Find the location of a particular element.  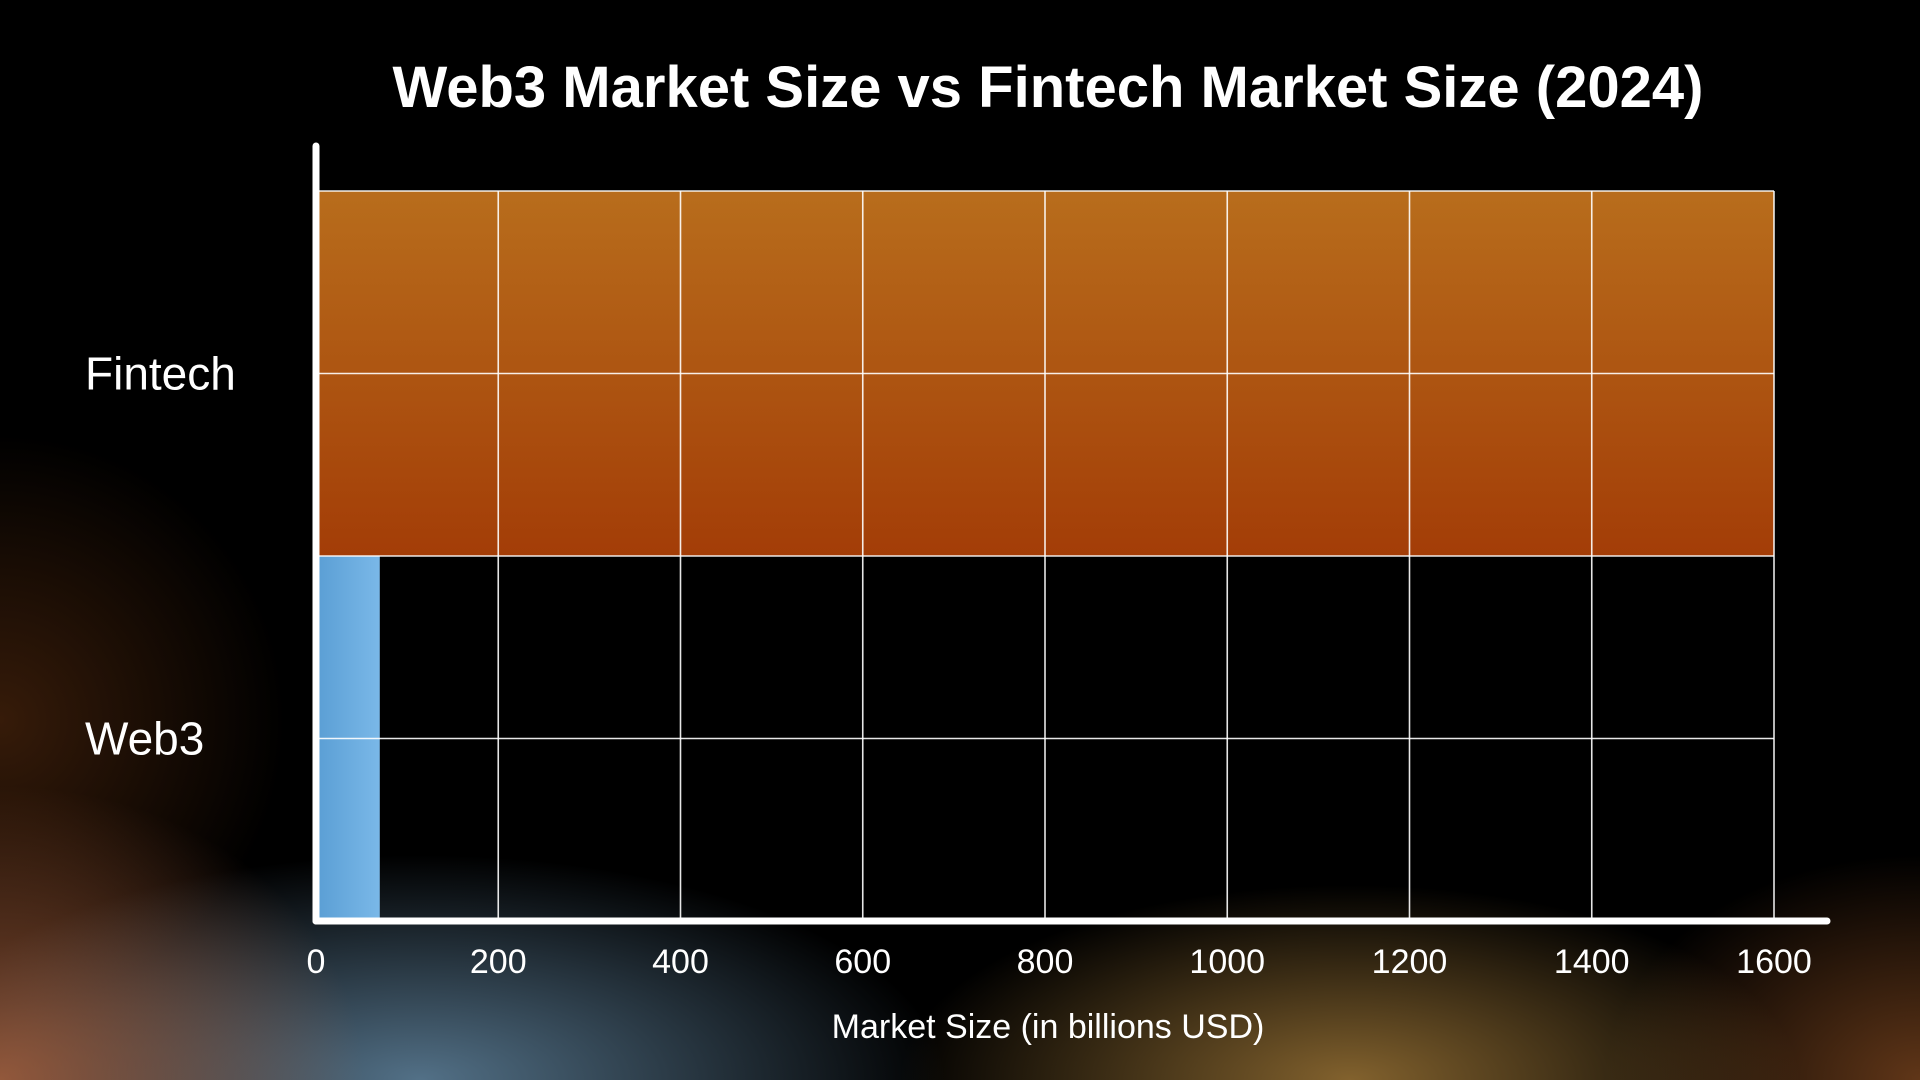

x-tick-label: 200 is located at coordinates (498, 962).